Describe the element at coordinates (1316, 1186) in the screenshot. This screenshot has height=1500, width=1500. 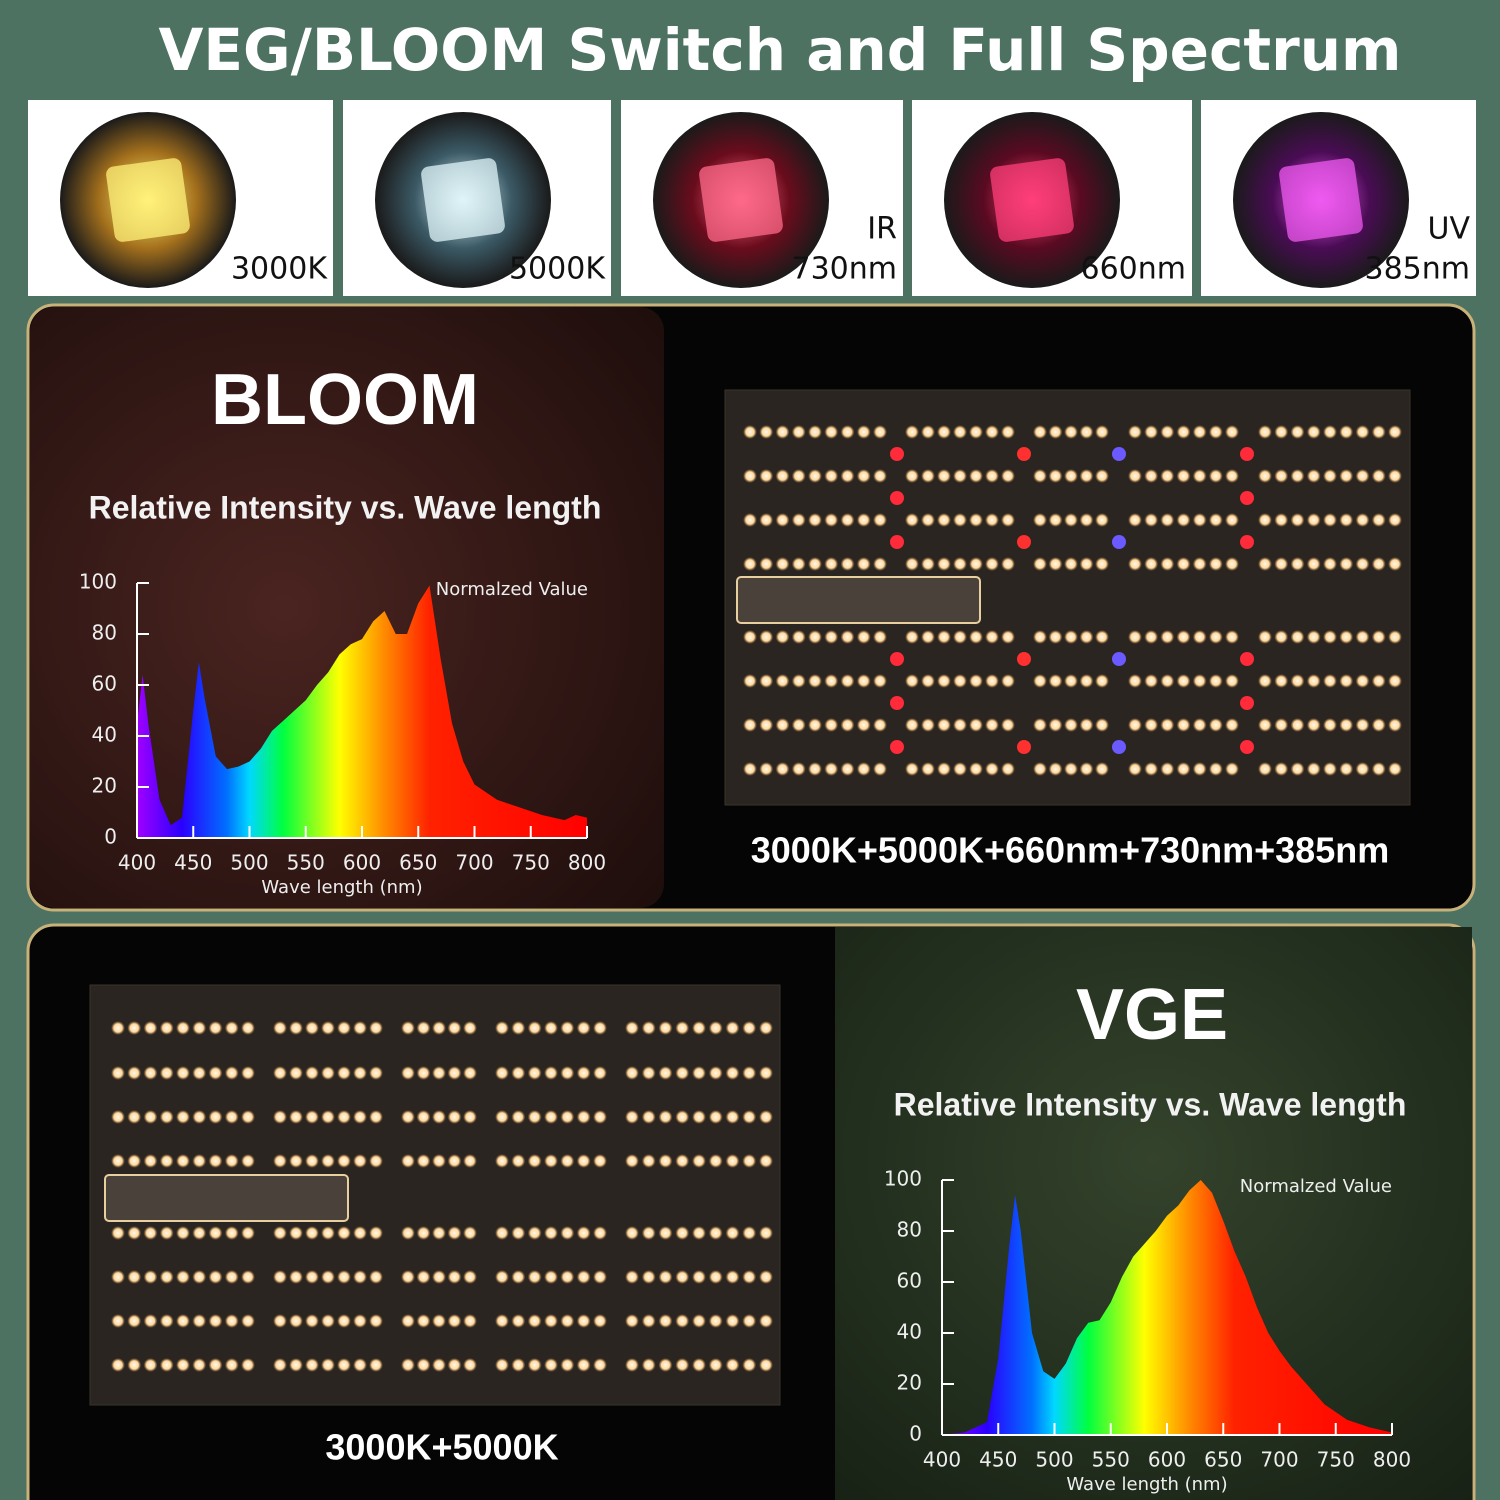
I see `legend-label: Normalzed Value` at that location.